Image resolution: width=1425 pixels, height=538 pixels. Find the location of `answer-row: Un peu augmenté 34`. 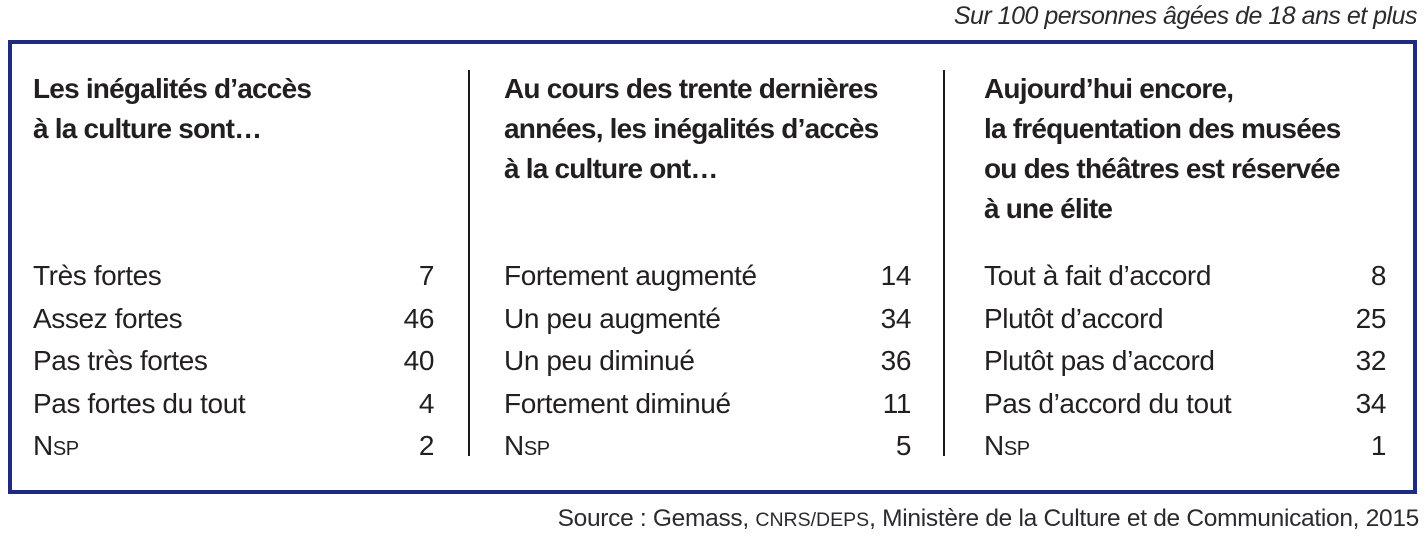

answer-row: Un peu augmenté 34 is located at coordinates (707, 319).